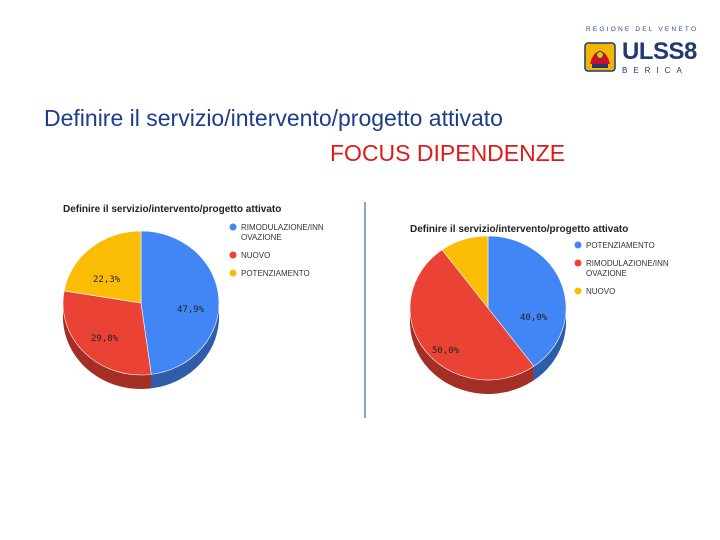 The height and width of the screenshot is (540, 720). I want to click on data-label: 22,3%, so click(107, 280).